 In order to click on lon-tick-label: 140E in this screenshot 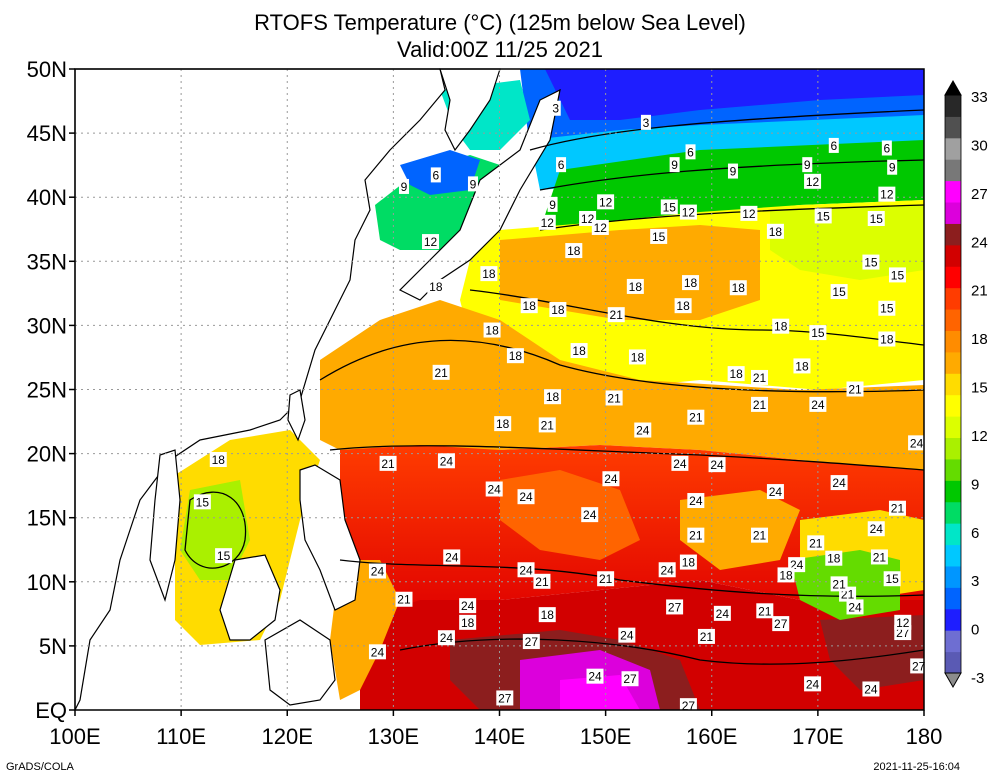, I will do `click(499, 736)`.